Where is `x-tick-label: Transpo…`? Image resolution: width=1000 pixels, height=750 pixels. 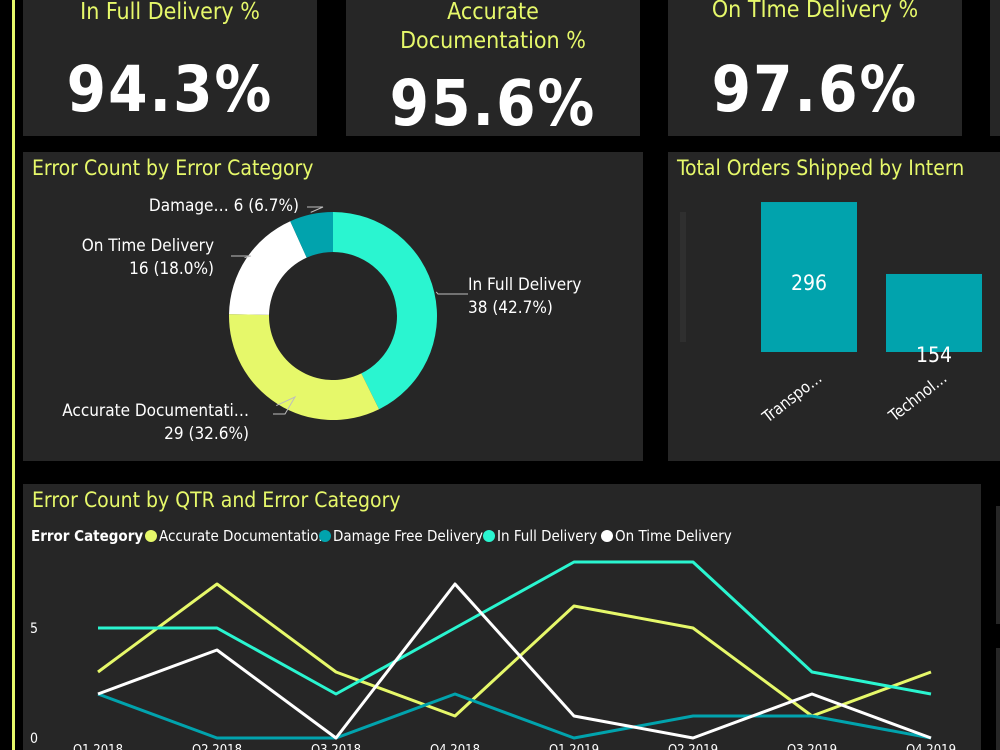 x-tick-label: Transpo… is located at coordinates (792, 397).